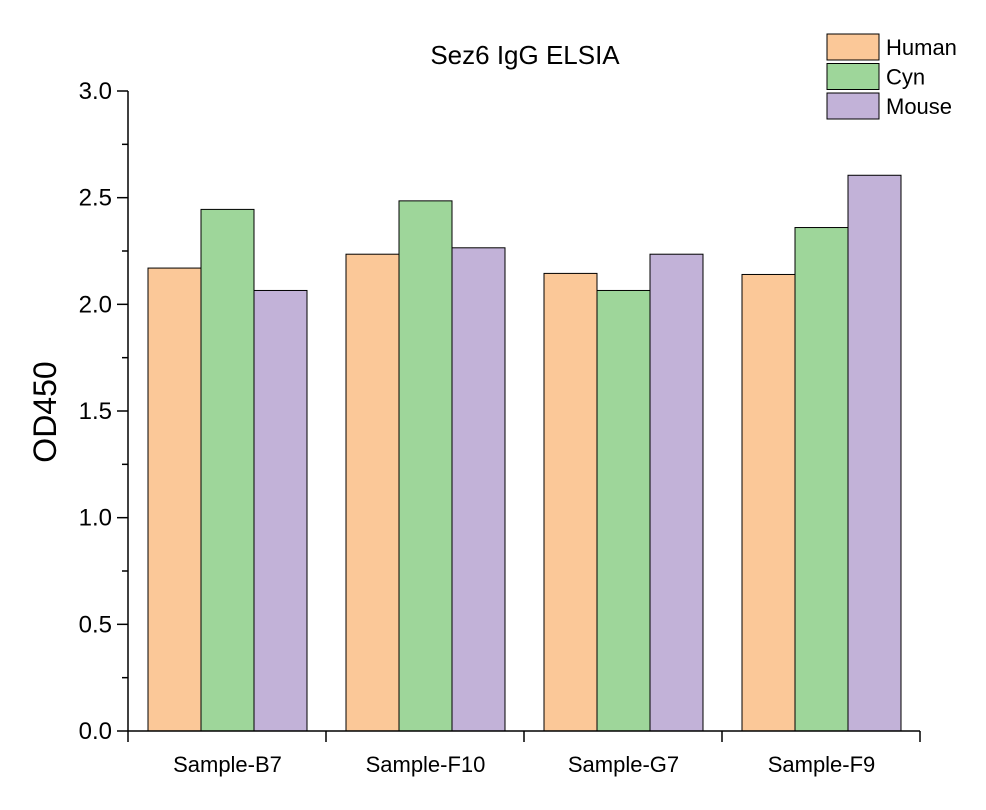 The height and width of the screenshot is (810, 986). I want to click on bar-human-sample-f9, so click(768, 502).